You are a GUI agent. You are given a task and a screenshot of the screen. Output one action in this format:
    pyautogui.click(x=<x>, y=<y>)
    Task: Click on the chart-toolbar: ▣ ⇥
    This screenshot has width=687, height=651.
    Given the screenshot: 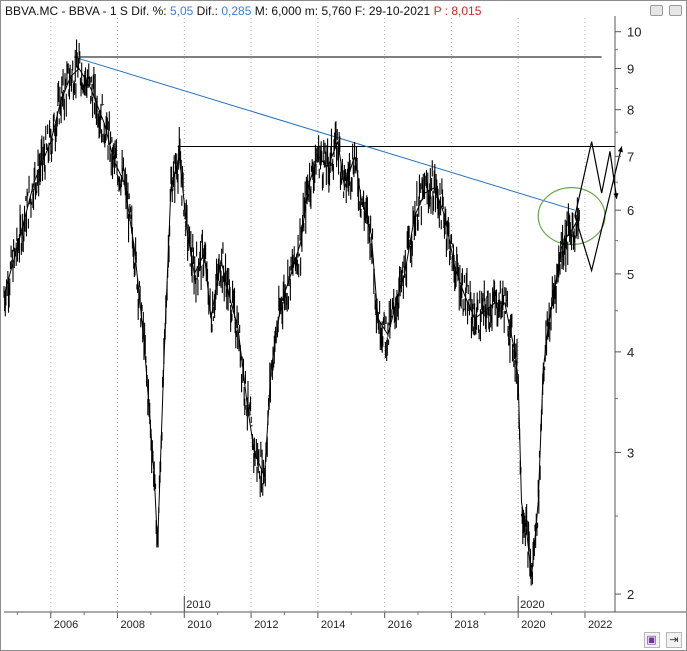 What is the action you would take?
    pyautogui.click(x=662, y=639)
    